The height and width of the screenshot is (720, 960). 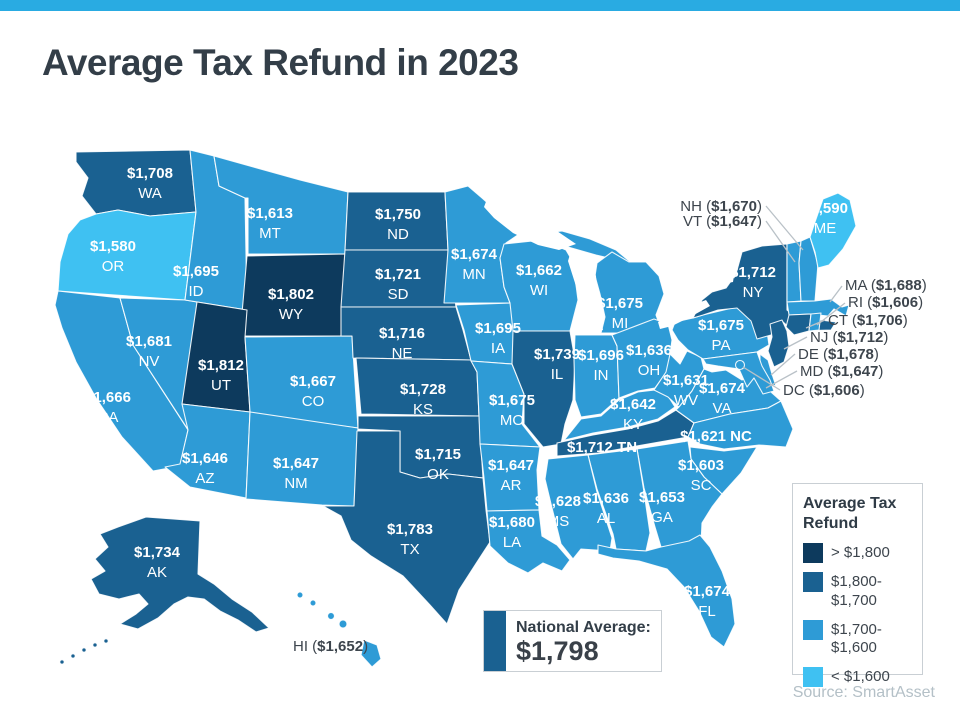 What do you see at coordinates (511, 465) in the screenshot?
I see `state-value-label-AR: $1,647` at bounding box center [511, 465].